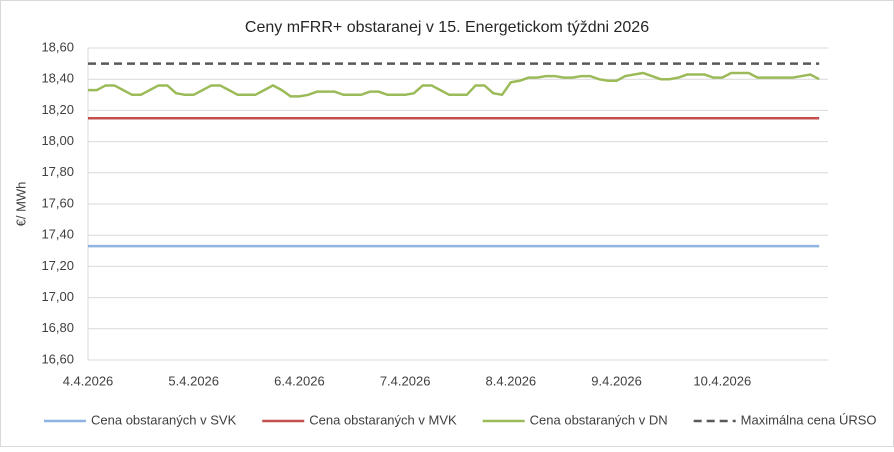 This screenshot has height=452, width=894. What do you see at coordinates (405, 380) in the screenshot?
I see `x-tick-label: 7.4.2026` at bounding box center [405, 380].